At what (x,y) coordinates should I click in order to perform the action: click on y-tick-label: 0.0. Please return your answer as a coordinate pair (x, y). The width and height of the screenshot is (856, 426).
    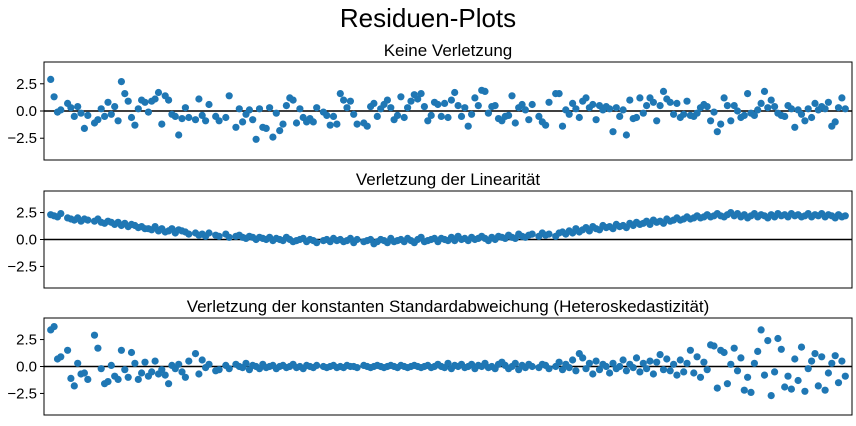
    Looking at the image, I should click on (26, 111).